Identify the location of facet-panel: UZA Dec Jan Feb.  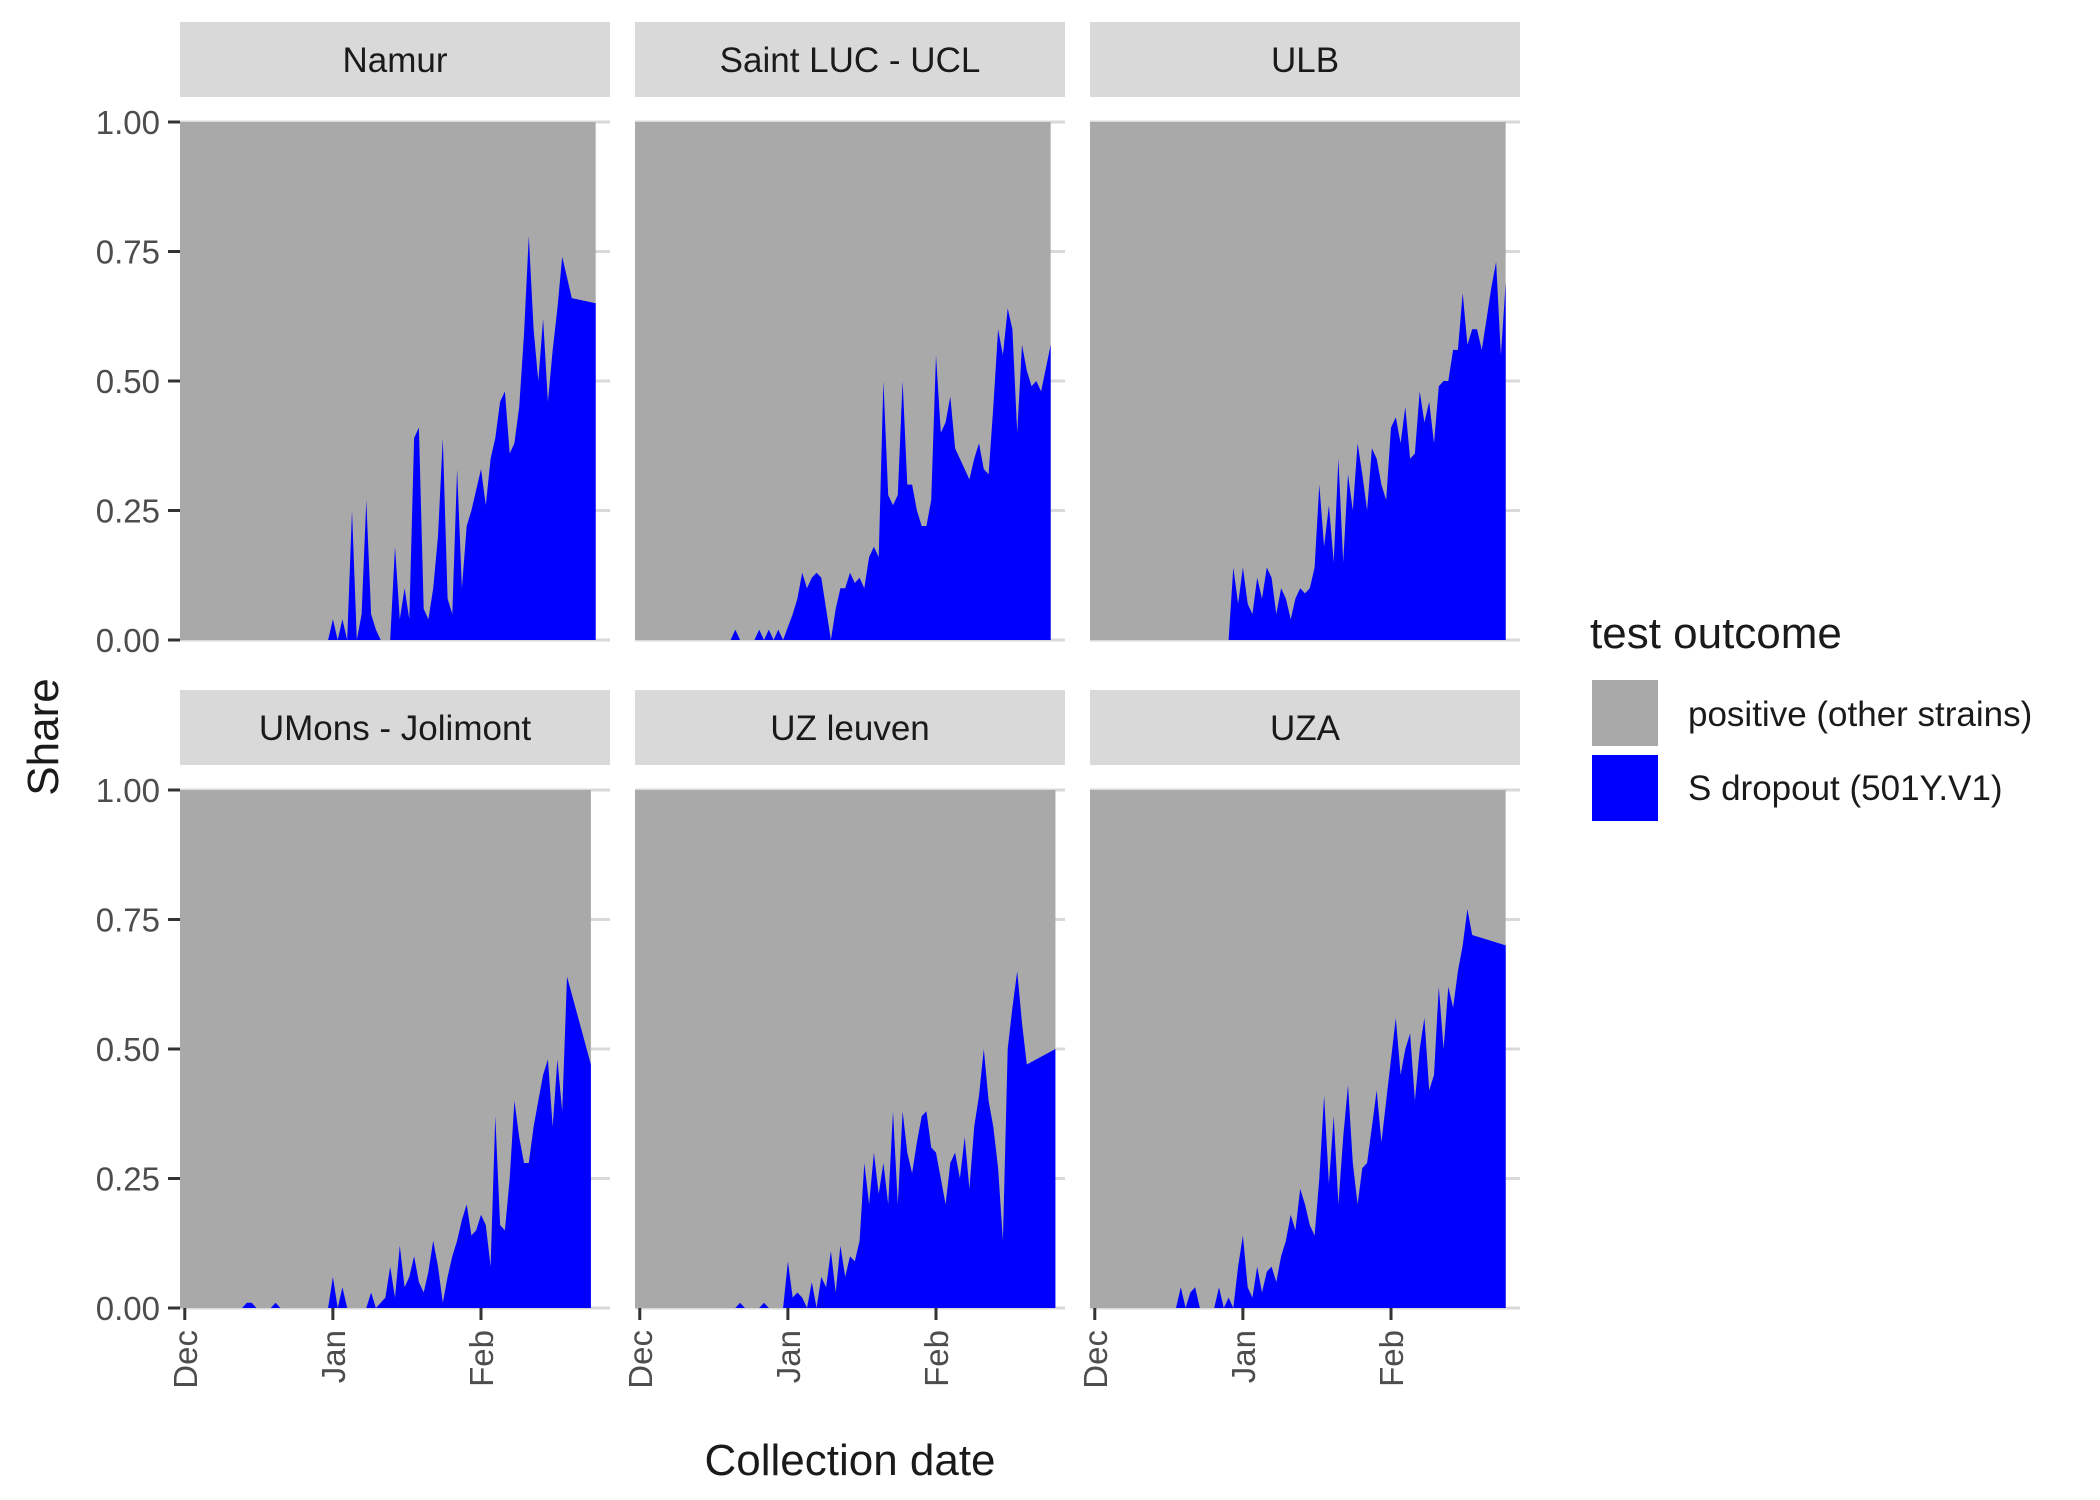
(1298, 1039).